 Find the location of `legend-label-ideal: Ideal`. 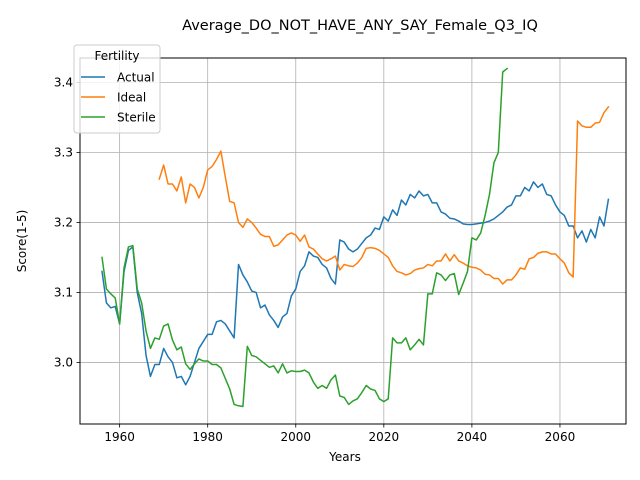

legend-label-ideal: Ideal is located at coordinates (131, 98).